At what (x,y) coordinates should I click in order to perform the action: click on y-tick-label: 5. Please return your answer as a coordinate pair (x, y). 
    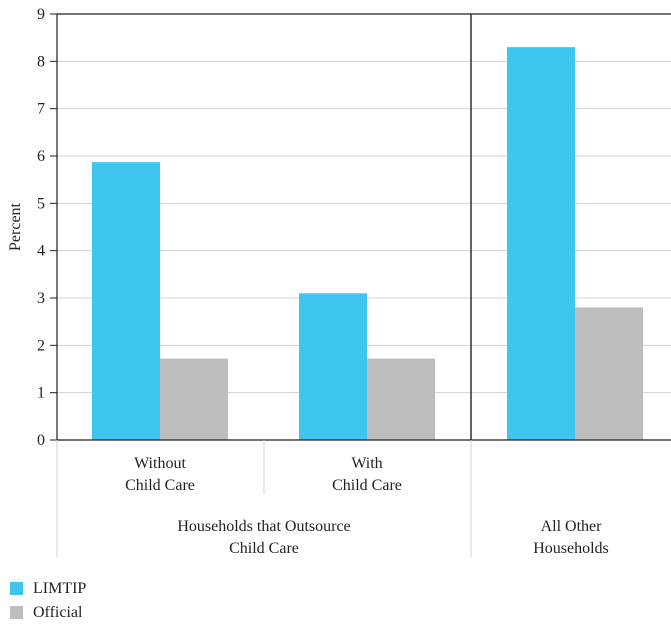
    Looking at the image, I should click on (41, 203).